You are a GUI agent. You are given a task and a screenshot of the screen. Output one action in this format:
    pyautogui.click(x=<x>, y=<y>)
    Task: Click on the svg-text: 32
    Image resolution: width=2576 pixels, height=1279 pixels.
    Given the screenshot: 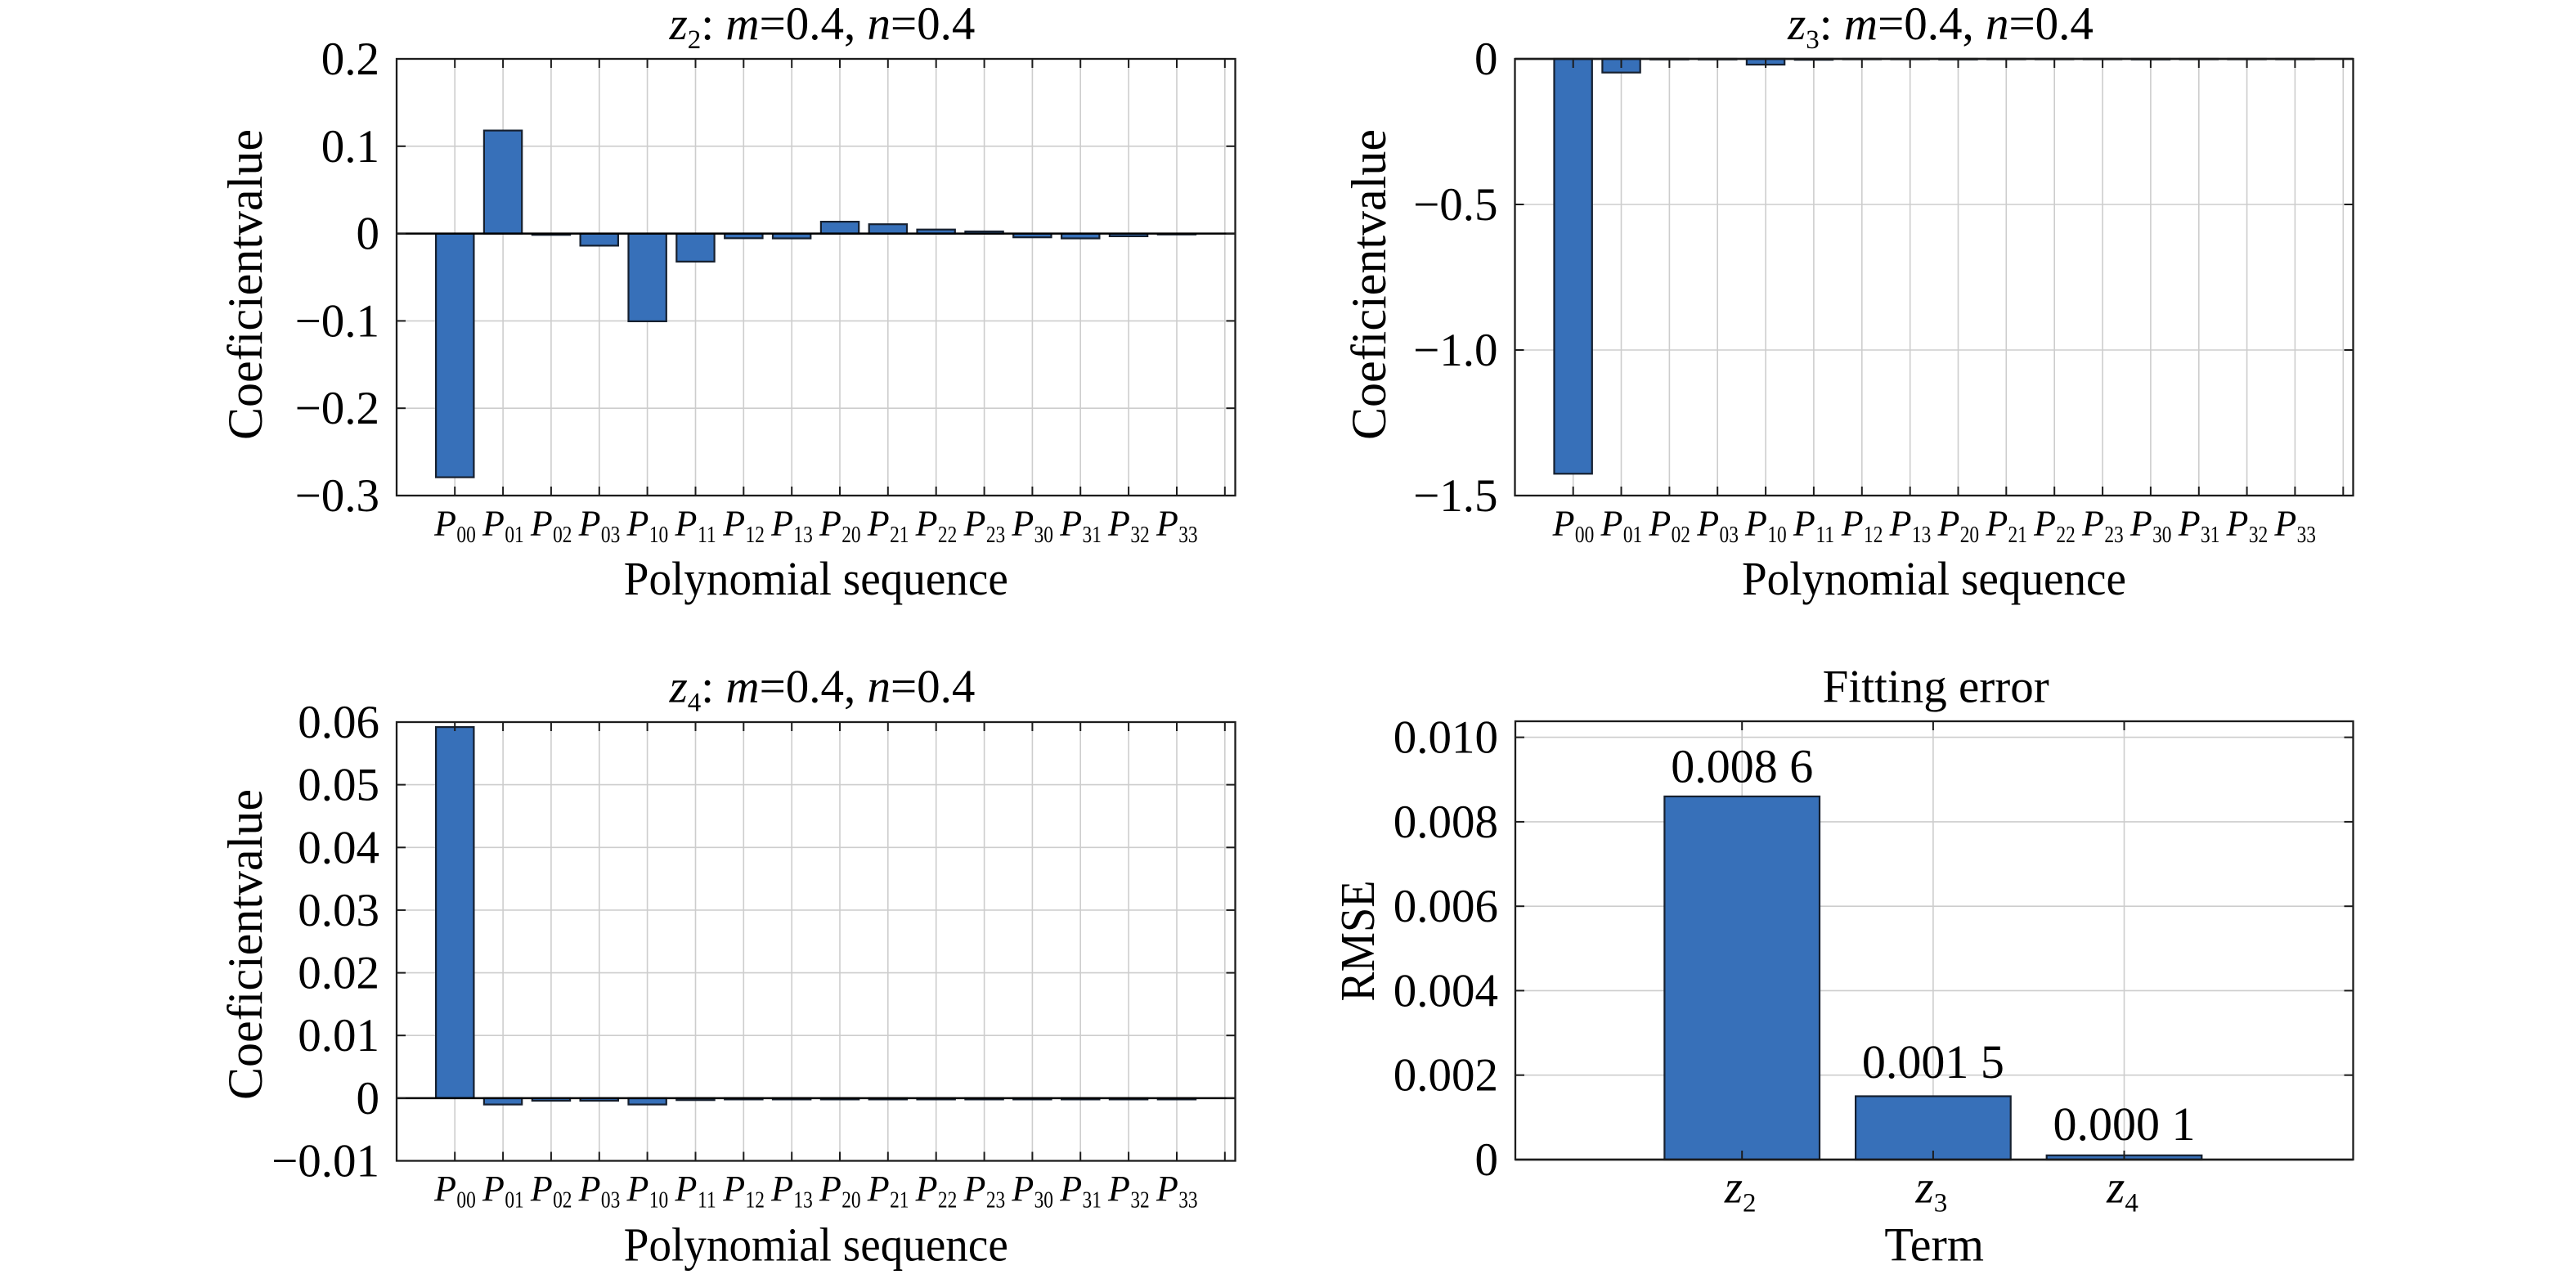 What is the action you would take?
    pyautogui.click(x=2259, y=535)
    